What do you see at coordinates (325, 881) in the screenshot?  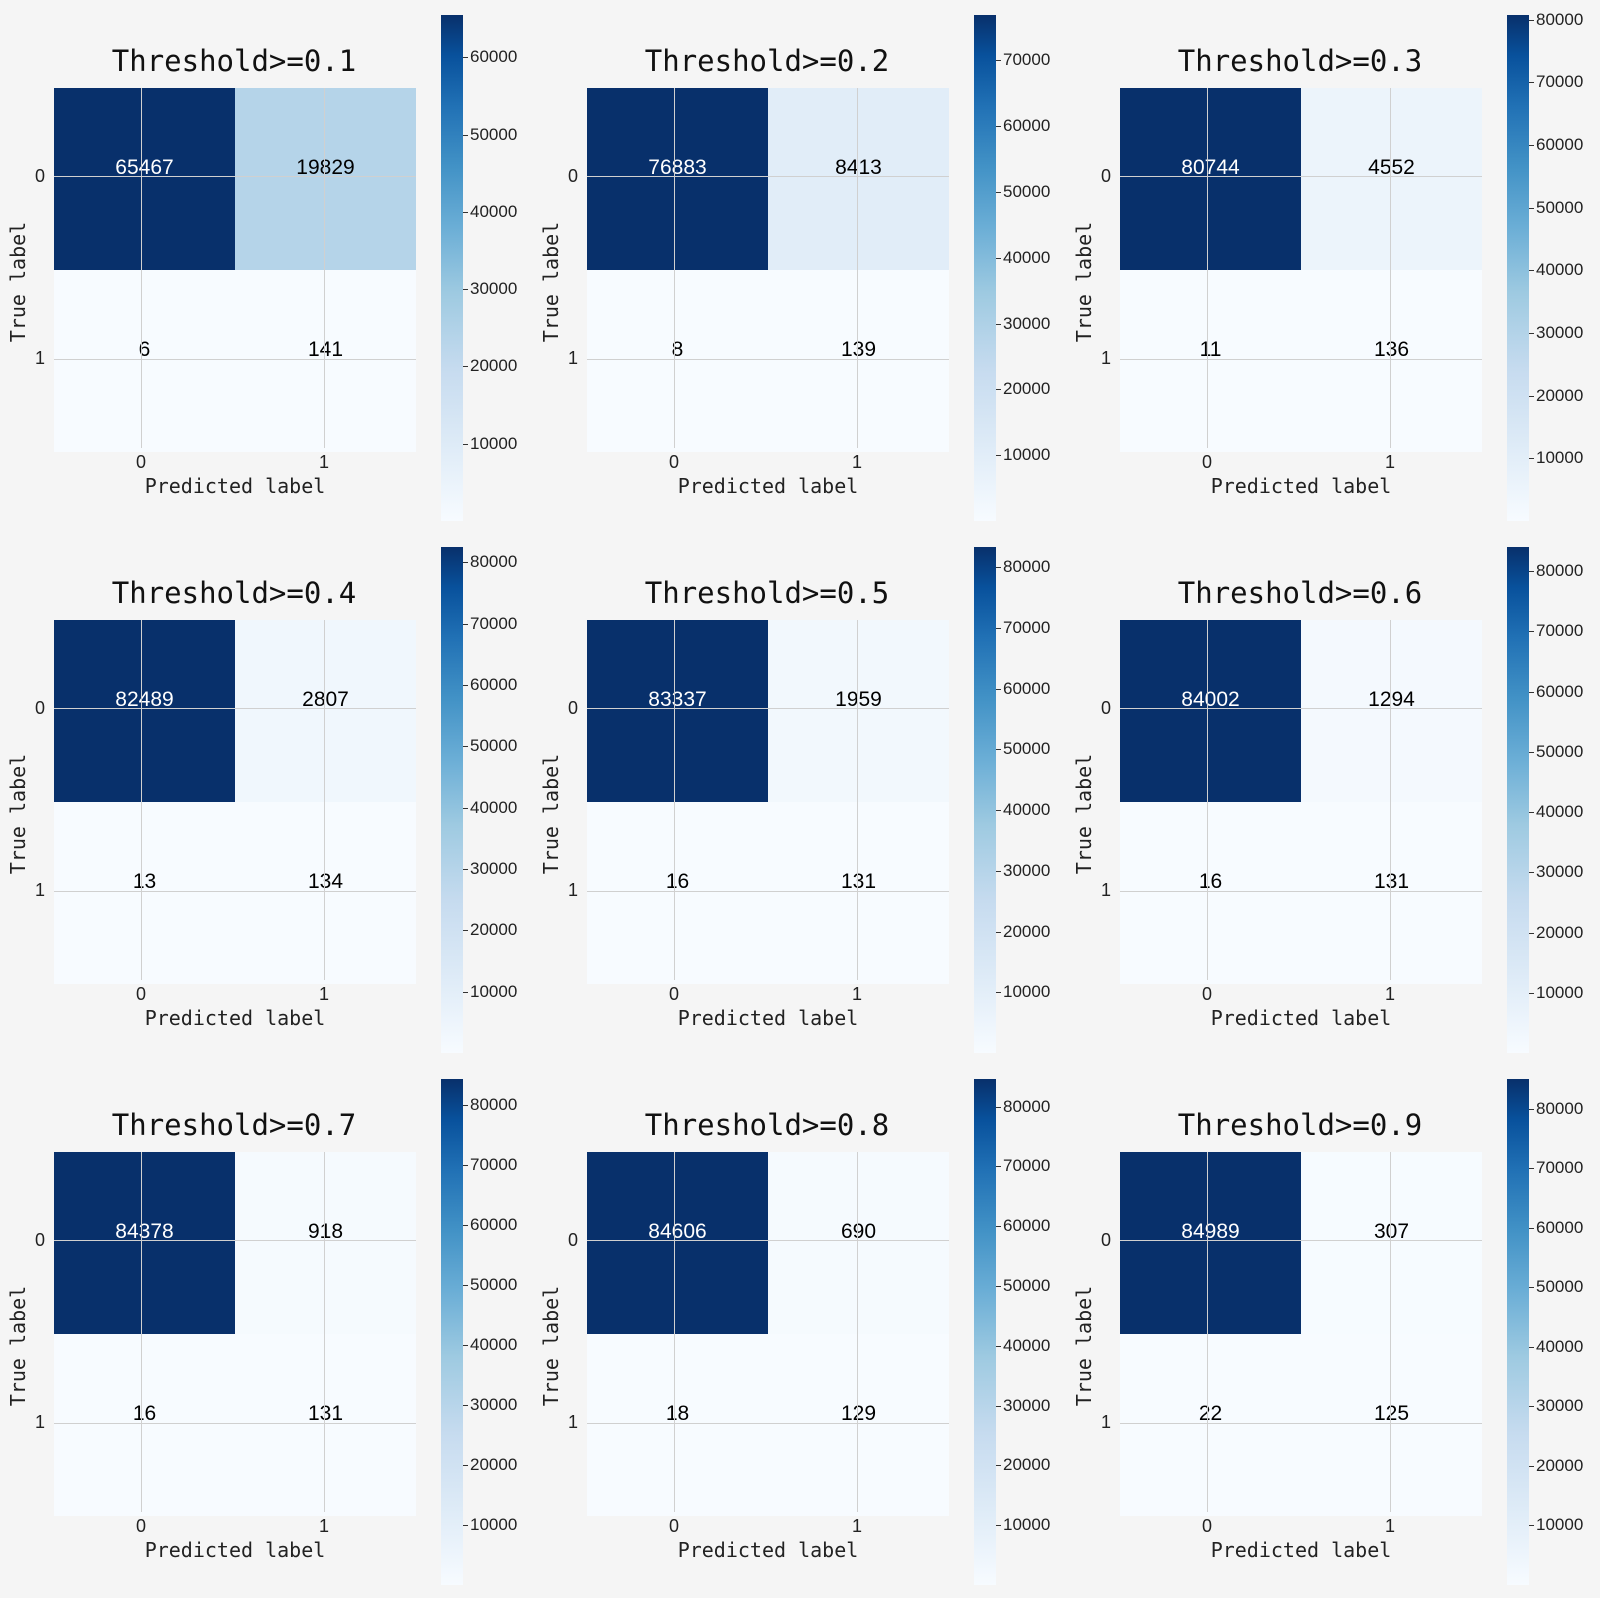 I see `cell-value-label: 134` at bounding box center [325, 881].